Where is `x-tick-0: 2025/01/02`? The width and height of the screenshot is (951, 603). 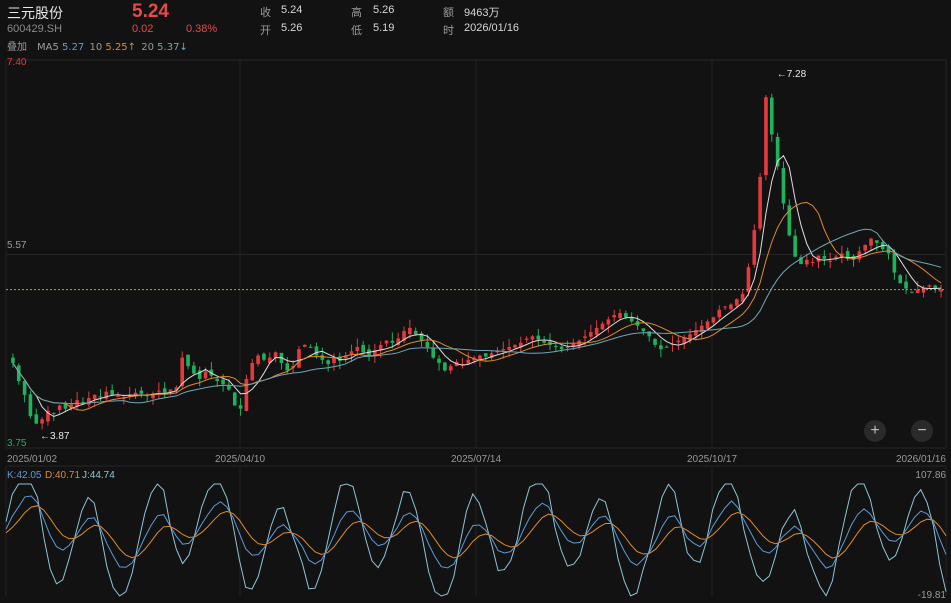 x-tick-0: 2025/01/02 is located at coordinates (32, 459).